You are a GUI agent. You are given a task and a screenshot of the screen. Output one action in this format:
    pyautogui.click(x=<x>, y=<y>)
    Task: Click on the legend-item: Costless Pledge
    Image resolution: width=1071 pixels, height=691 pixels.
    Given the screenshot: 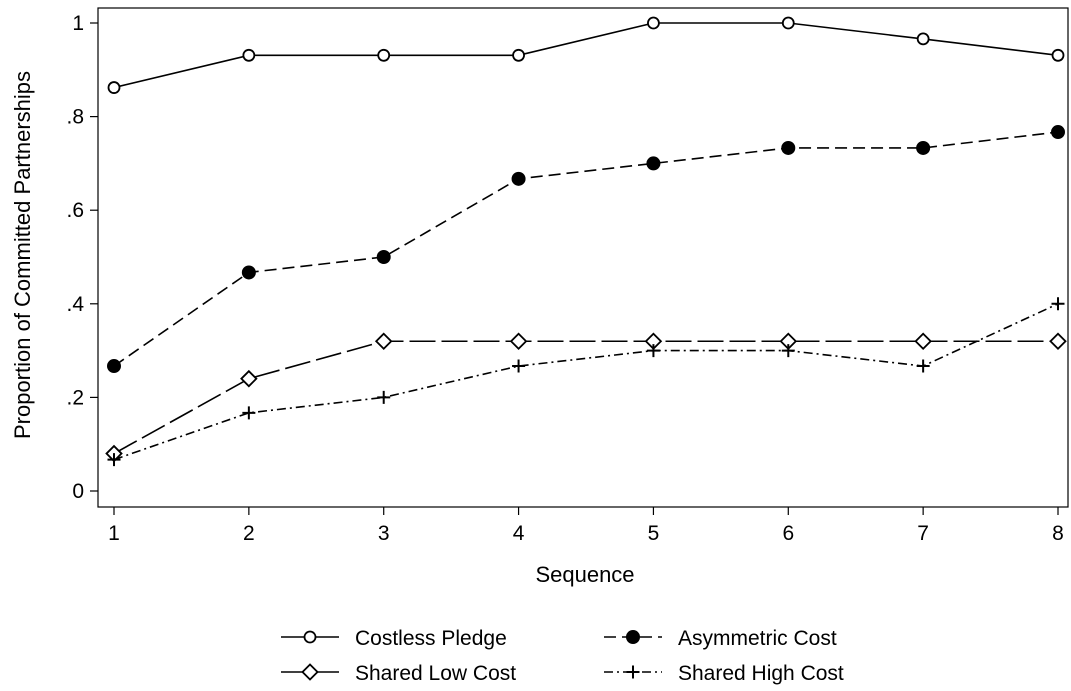 What is the action you would take?
    pyautogui.click(x=394, y=638)
    